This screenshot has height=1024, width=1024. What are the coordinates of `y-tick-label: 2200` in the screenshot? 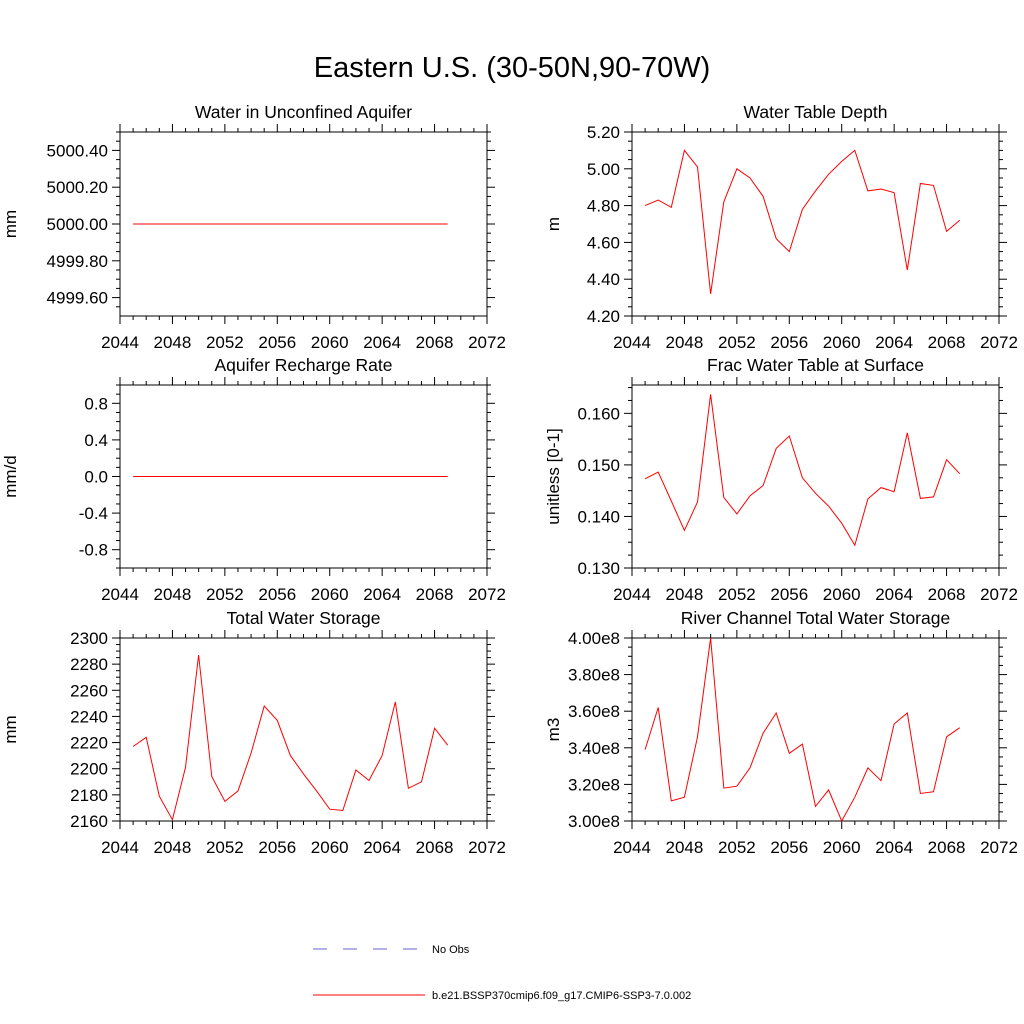 It's located at (89, 769).